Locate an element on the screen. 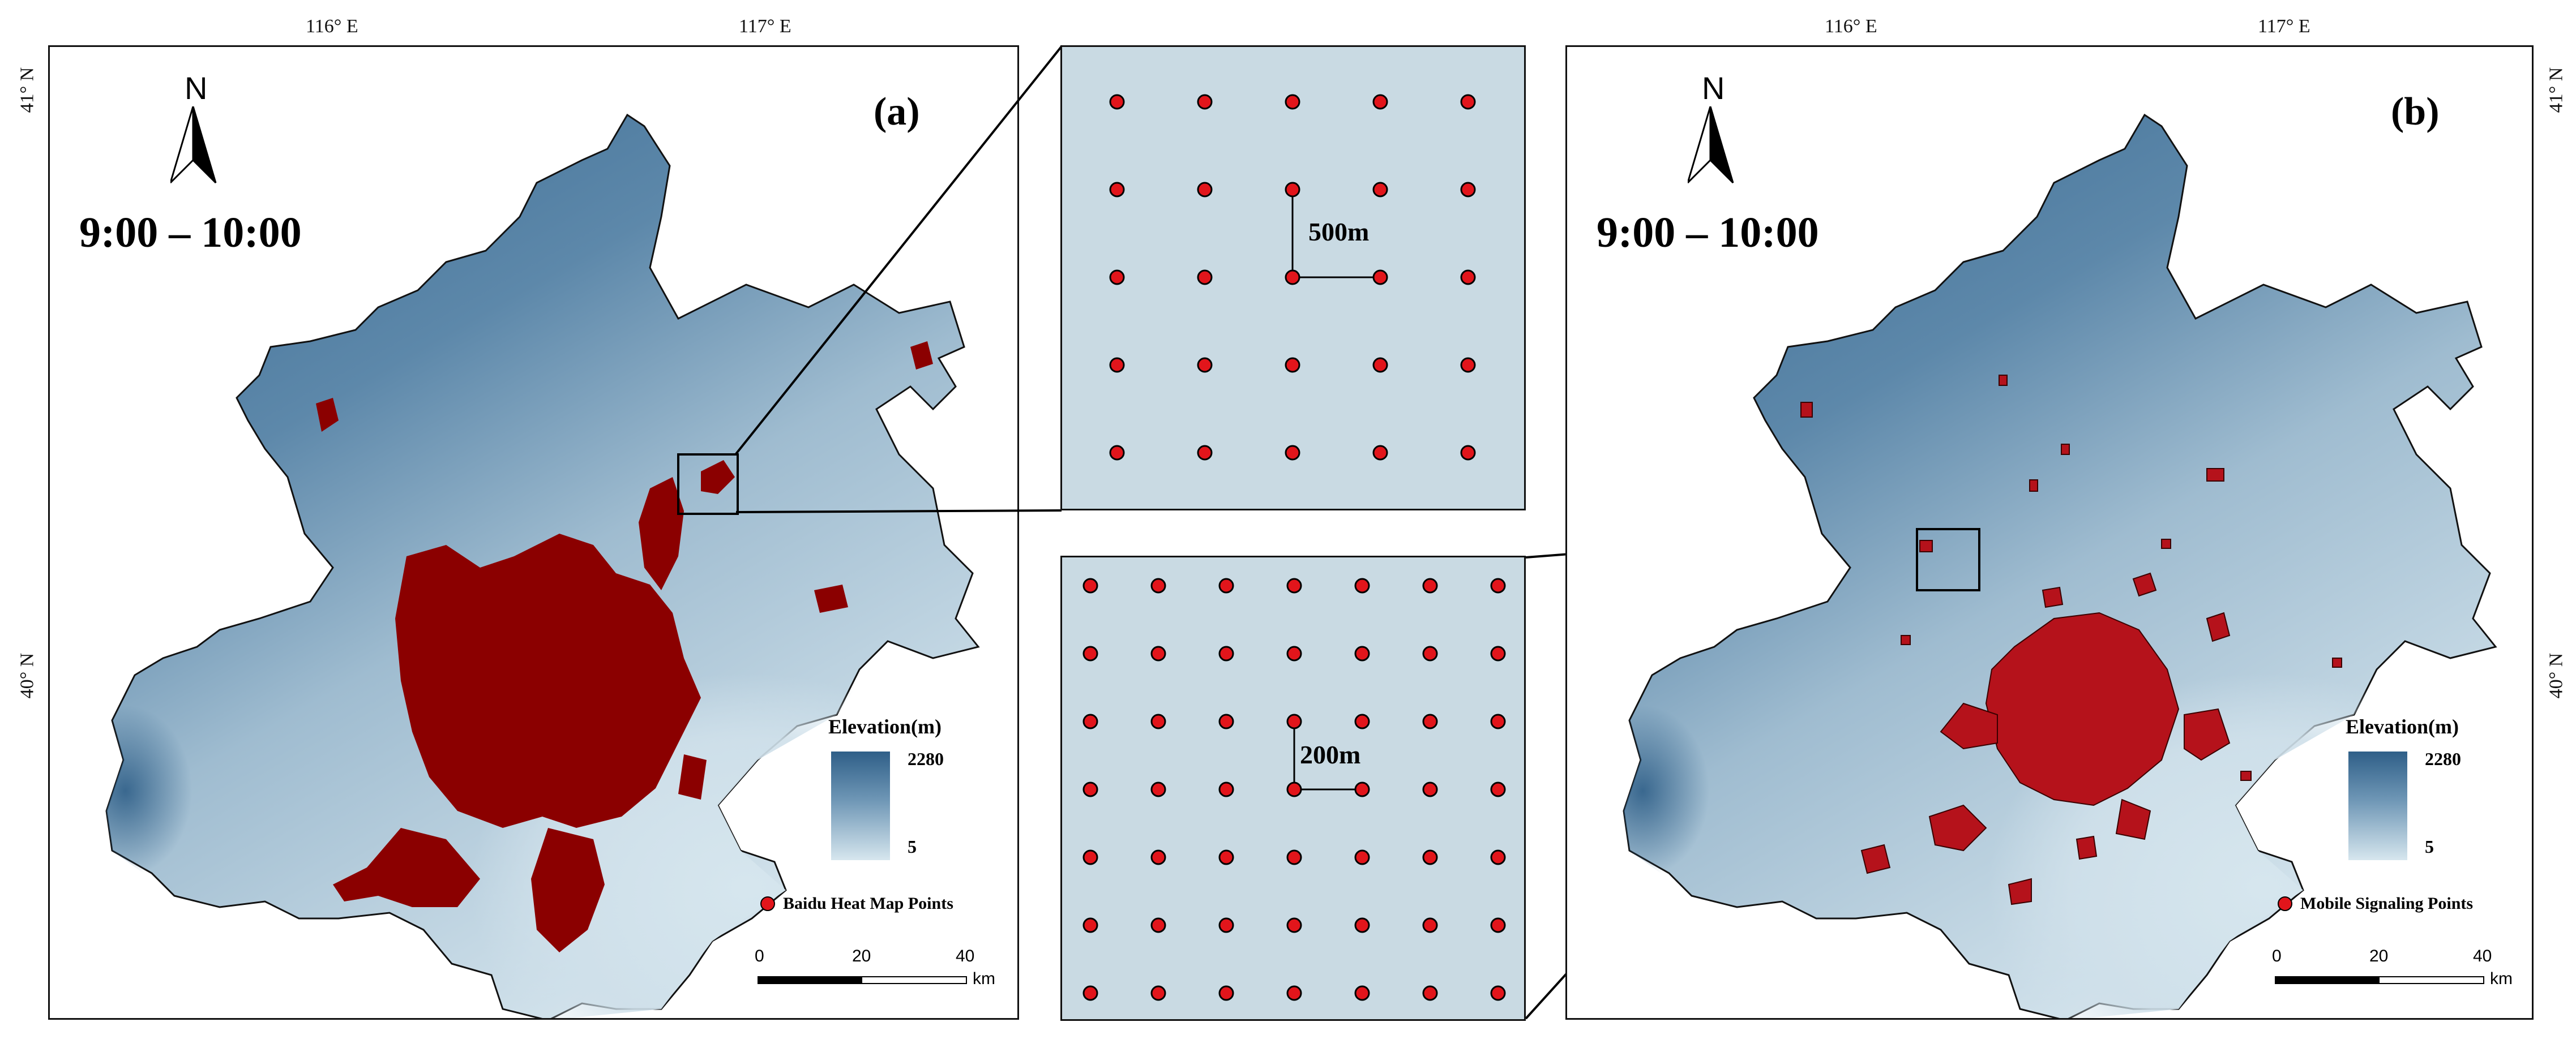 The width and height of the screenshot is (2576, 1052). elevation-min-b: 5 is located at coordinates (2429, 846).